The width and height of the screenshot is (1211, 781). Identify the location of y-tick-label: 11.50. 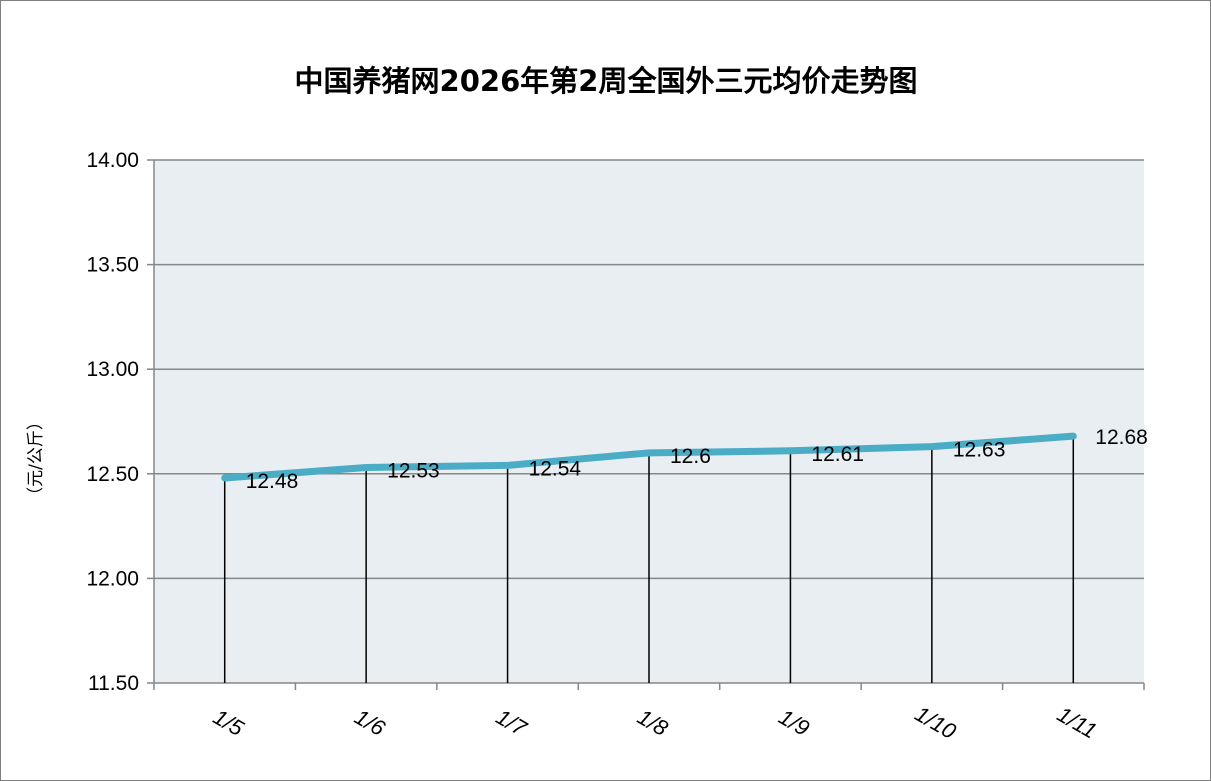
(113, 683).